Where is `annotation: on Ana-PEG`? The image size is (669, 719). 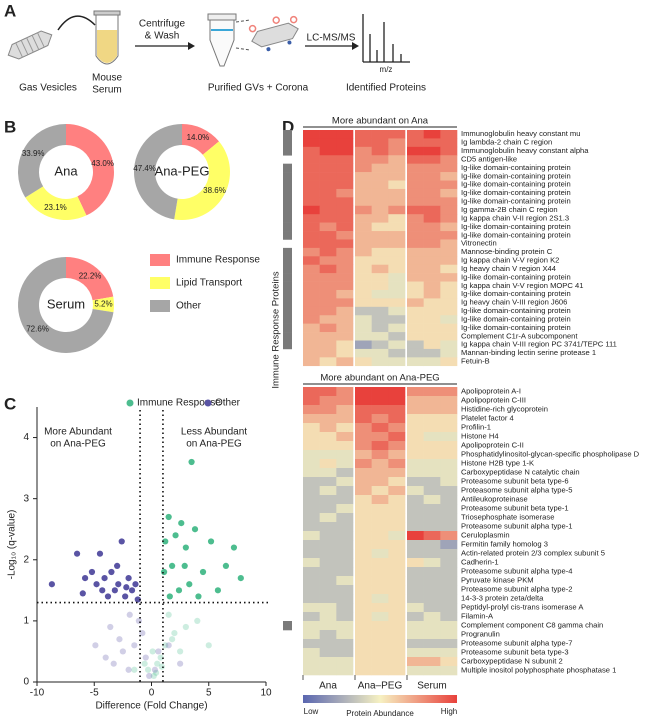 annotation: on Ana-PEG is located at coordinates (214, 444).